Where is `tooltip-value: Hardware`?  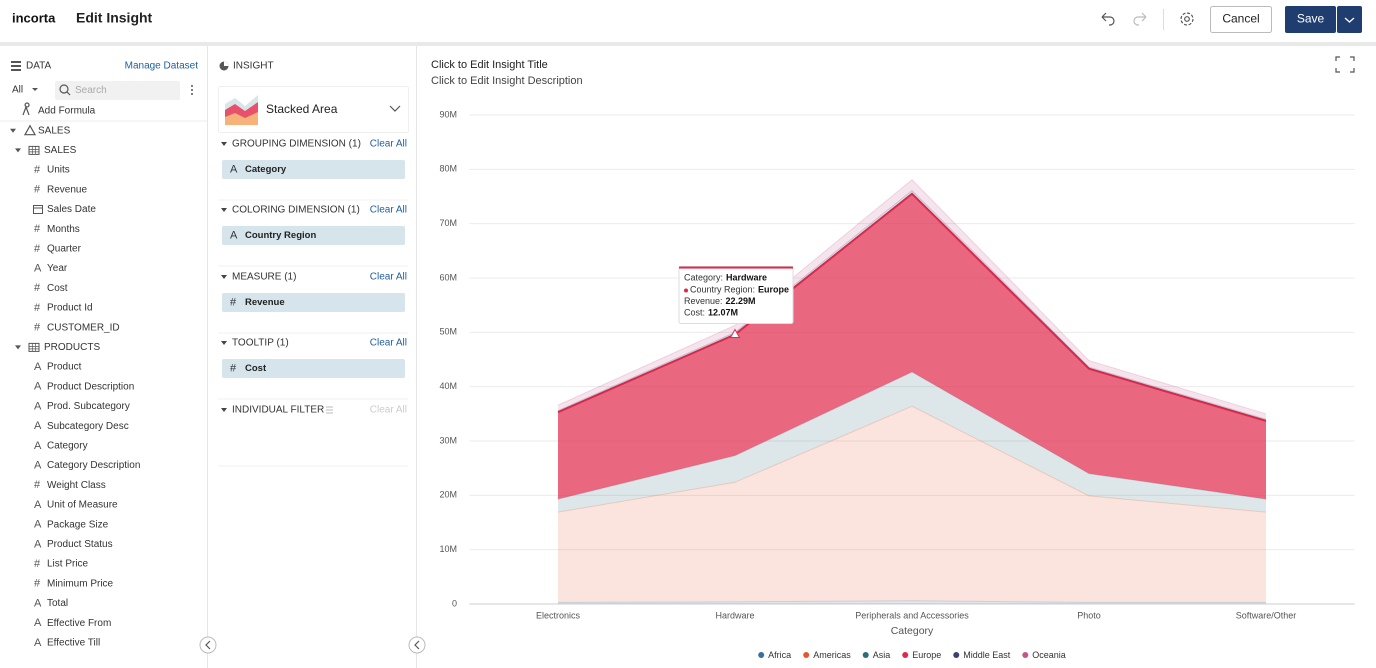
tooltip-value: Hardware is located at coordinates (746, 278).